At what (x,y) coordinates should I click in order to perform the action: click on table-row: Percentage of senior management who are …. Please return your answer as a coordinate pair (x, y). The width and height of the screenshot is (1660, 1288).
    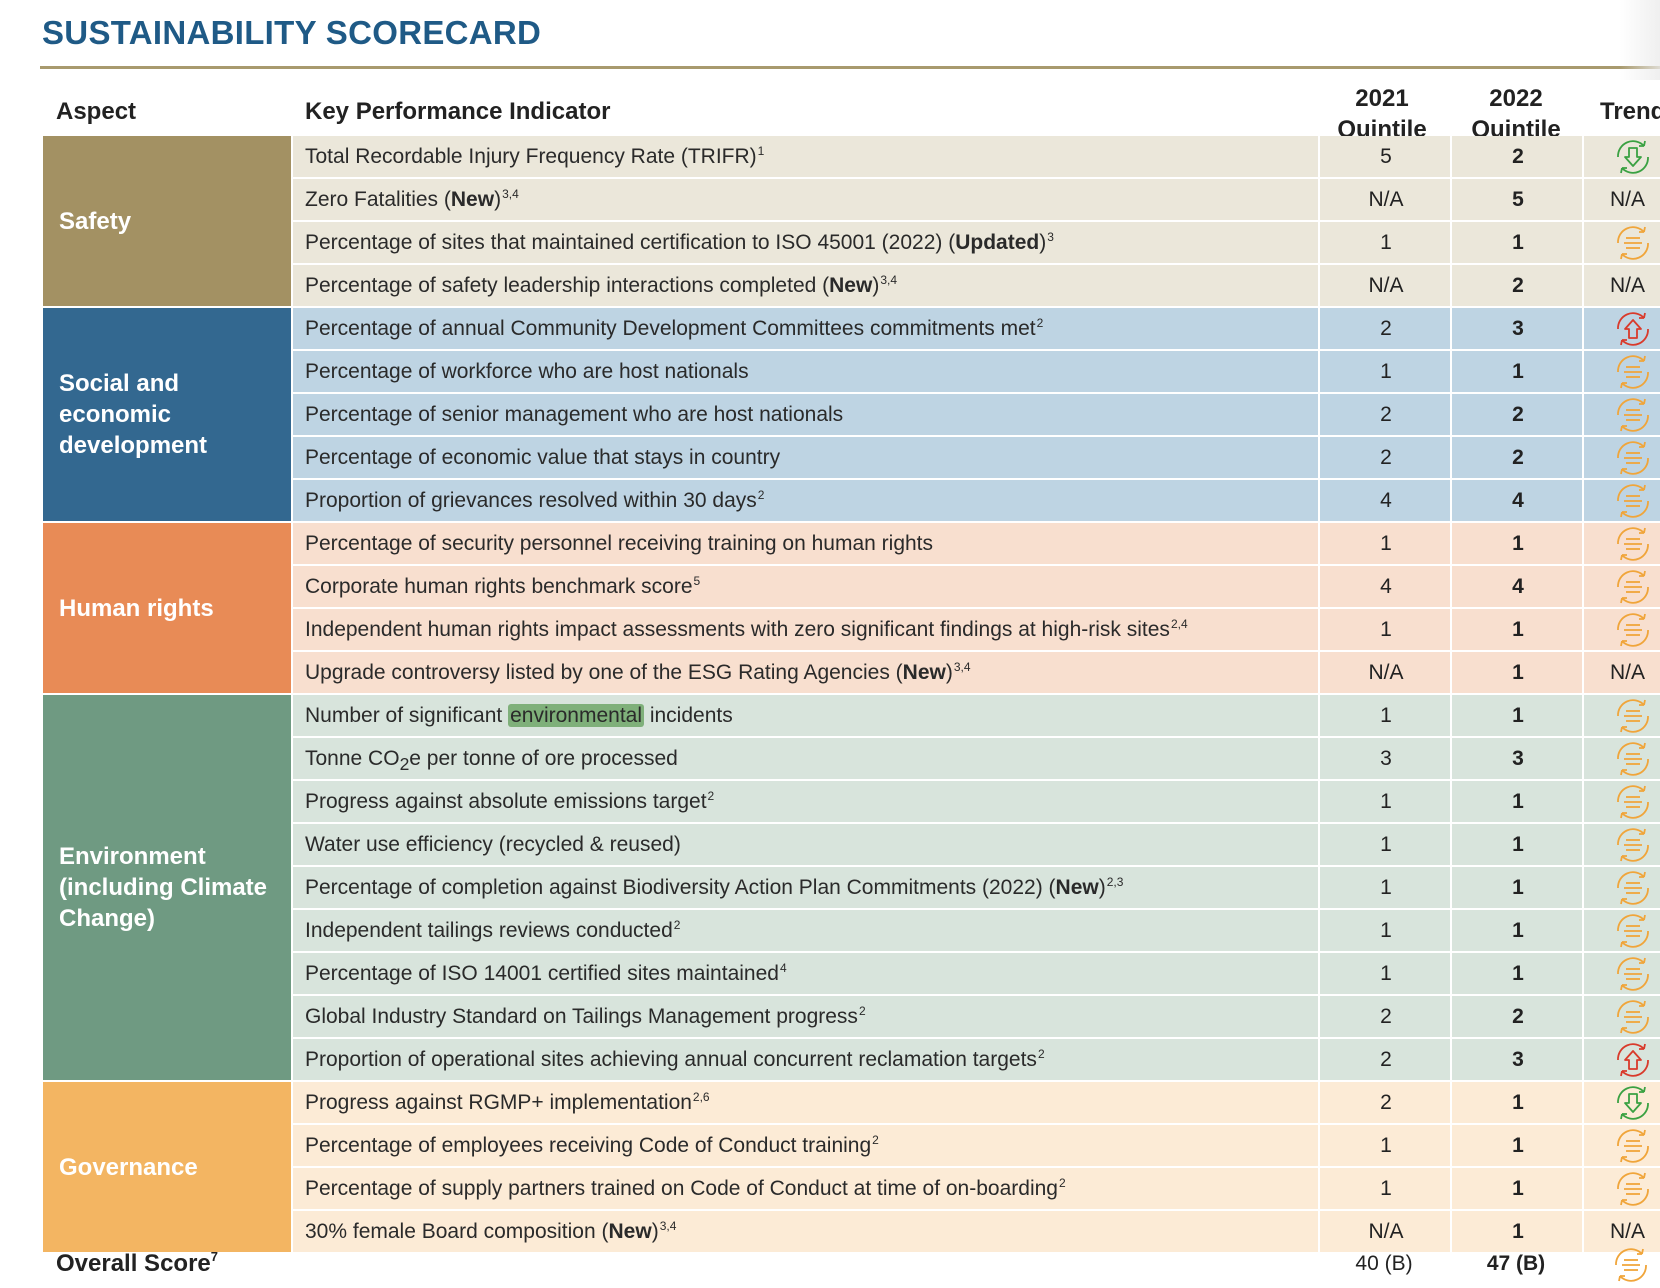
    Looking at the image, I should click on (976, 415).